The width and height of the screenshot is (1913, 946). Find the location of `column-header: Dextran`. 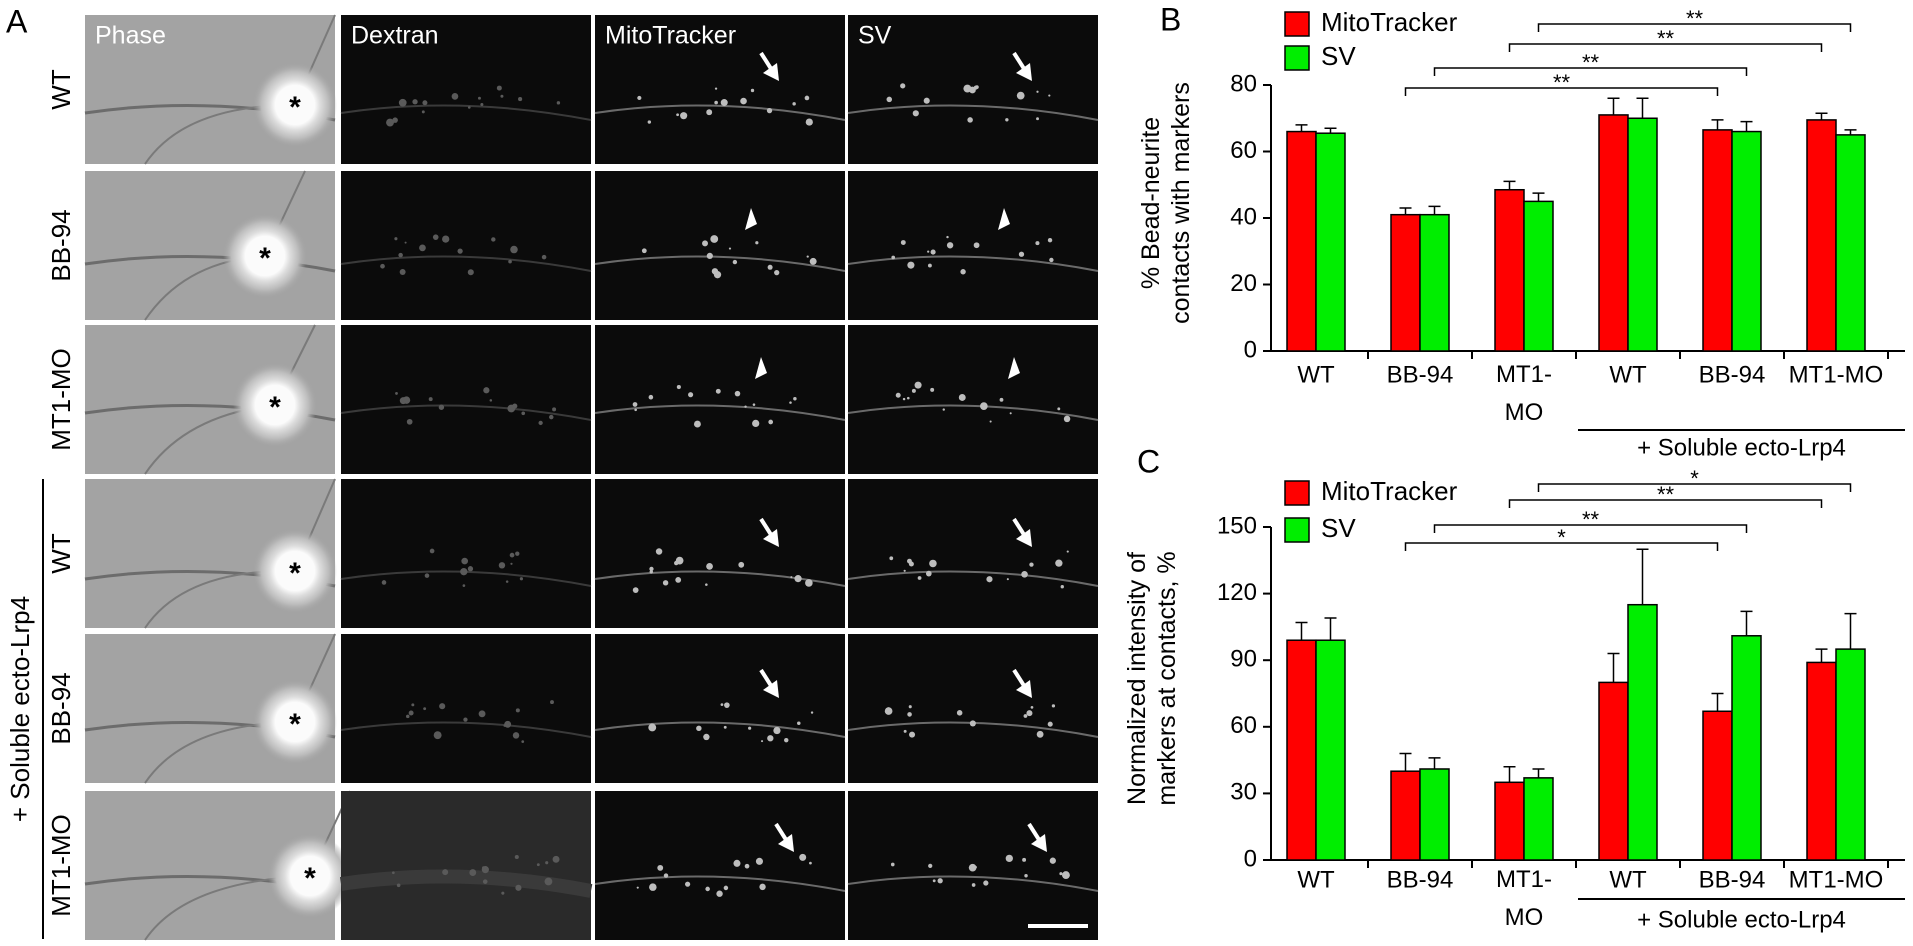

column-header: Dextran is located at coordinates (395, 36).